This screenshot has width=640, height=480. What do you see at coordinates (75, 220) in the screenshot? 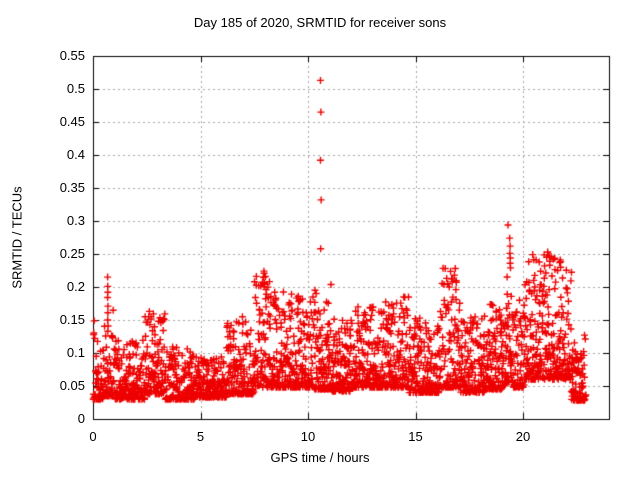
I see `y-tick-label: 0.3` at bounding box center [75, 220].